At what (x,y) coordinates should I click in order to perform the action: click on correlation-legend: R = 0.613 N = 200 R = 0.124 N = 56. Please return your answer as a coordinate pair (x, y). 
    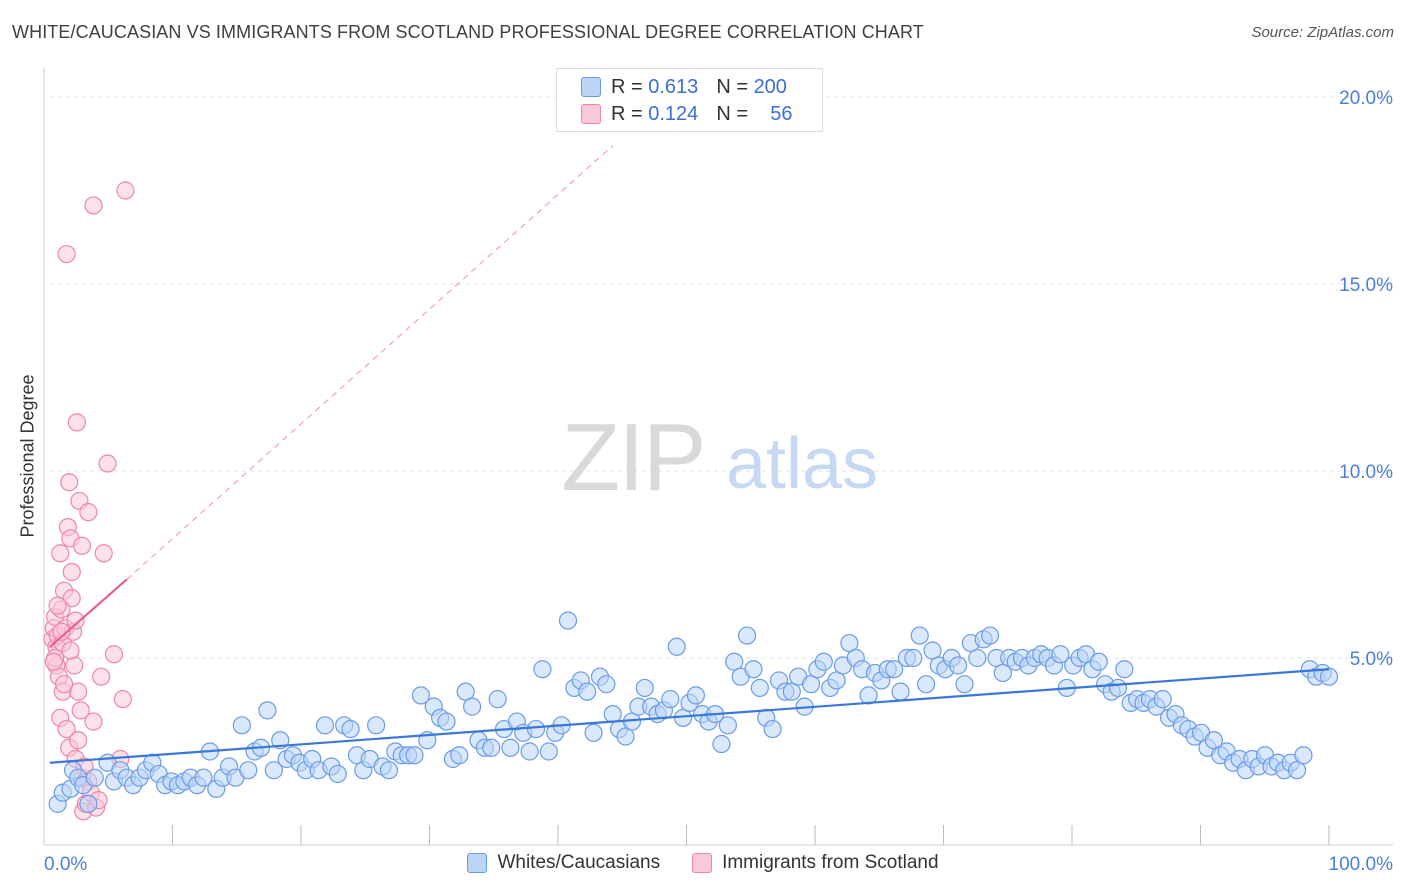
    Looking at the image, I should click on (689, 100).